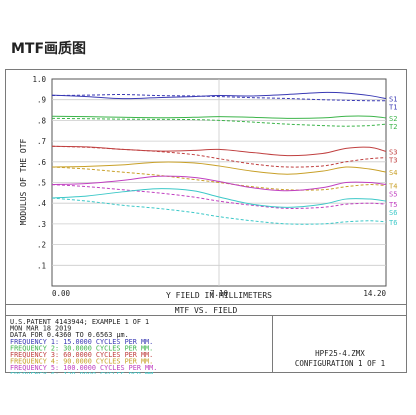  What do you see at coordinates (206, 310) in the screenshot?
I see `chart-title: MTF VS. FIELD` at bounding box center [206, 310].